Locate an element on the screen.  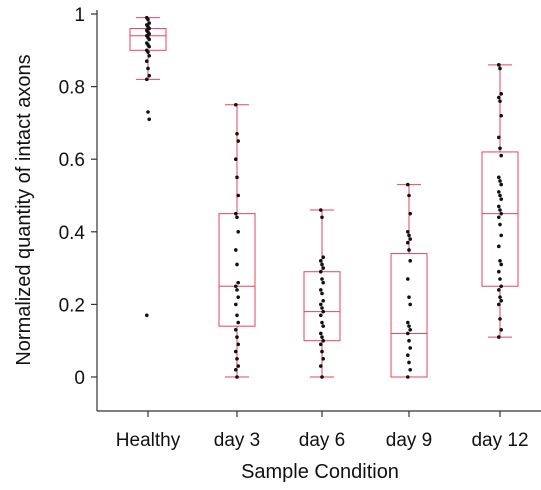
y-tick-label: 0.6 is located at coordinates (72, 160).